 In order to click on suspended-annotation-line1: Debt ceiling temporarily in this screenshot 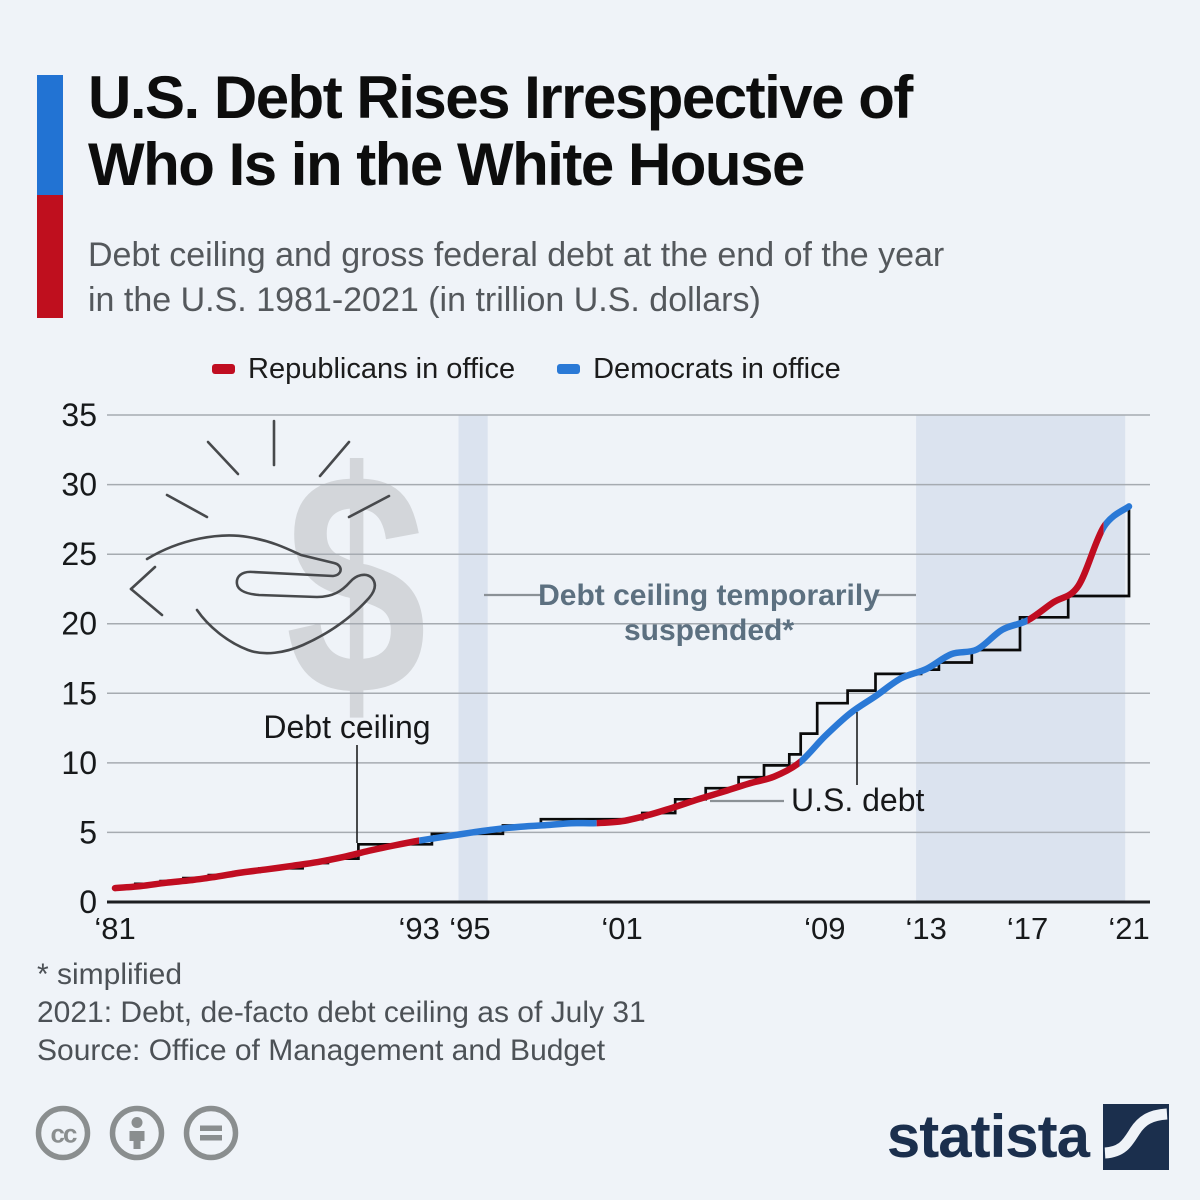, I will do `click(709, 595)`.